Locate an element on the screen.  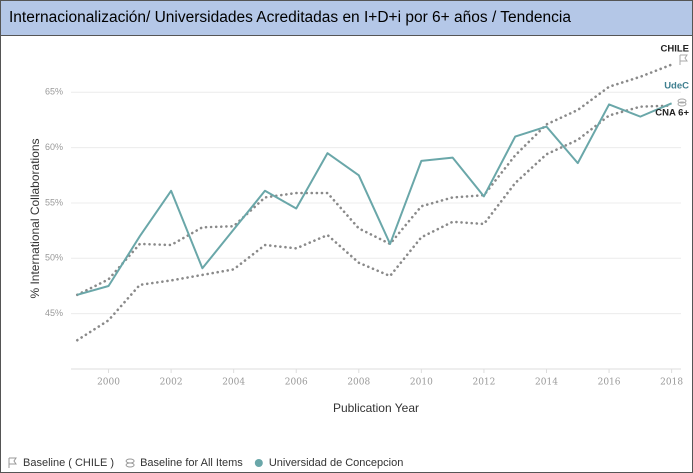
y-tick-label: 55% is located at coordinates (54, 202).